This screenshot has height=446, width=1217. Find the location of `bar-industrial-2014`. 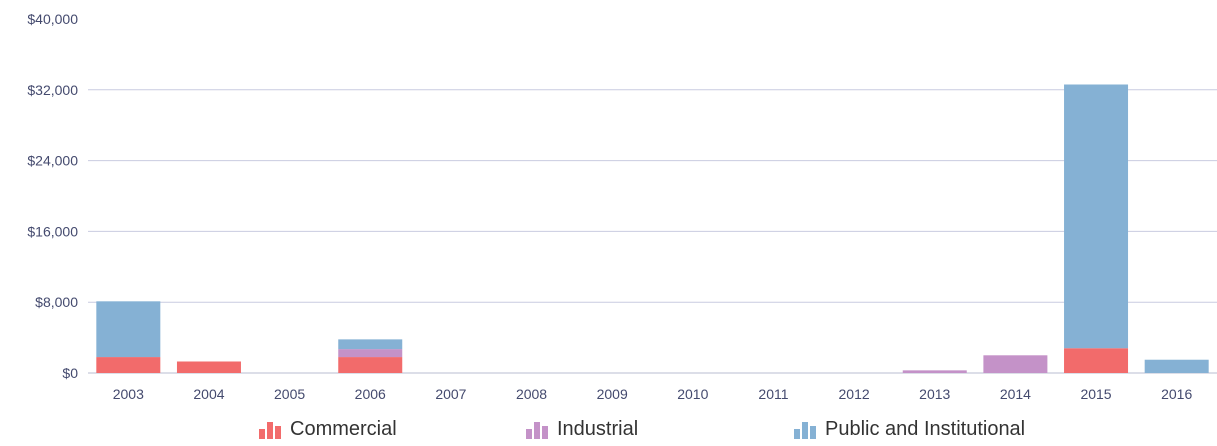

bar-industrial-2014 is located at coordinates (1015, 364).